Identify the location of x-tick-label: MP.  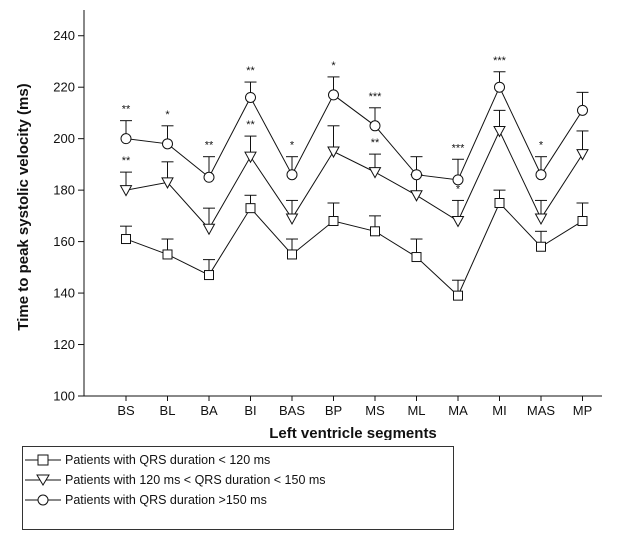
(583, 410).